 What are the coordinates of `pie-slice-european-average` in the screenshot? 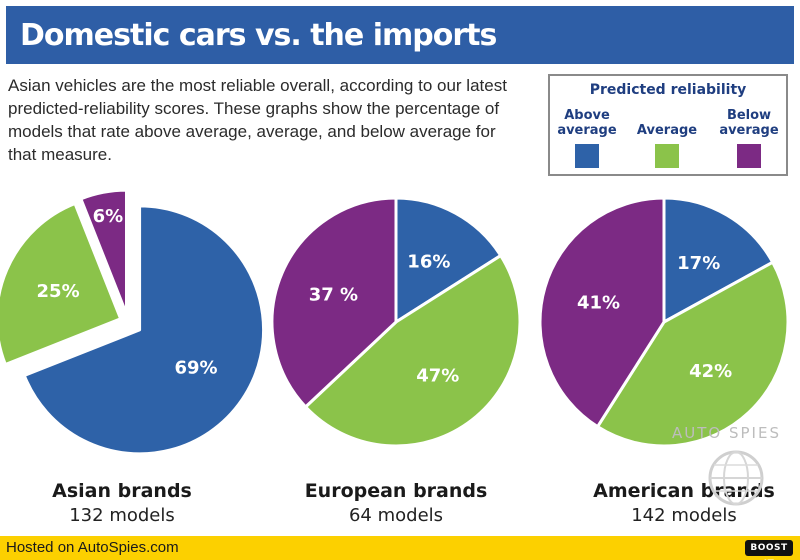 It's located at (413, 351).